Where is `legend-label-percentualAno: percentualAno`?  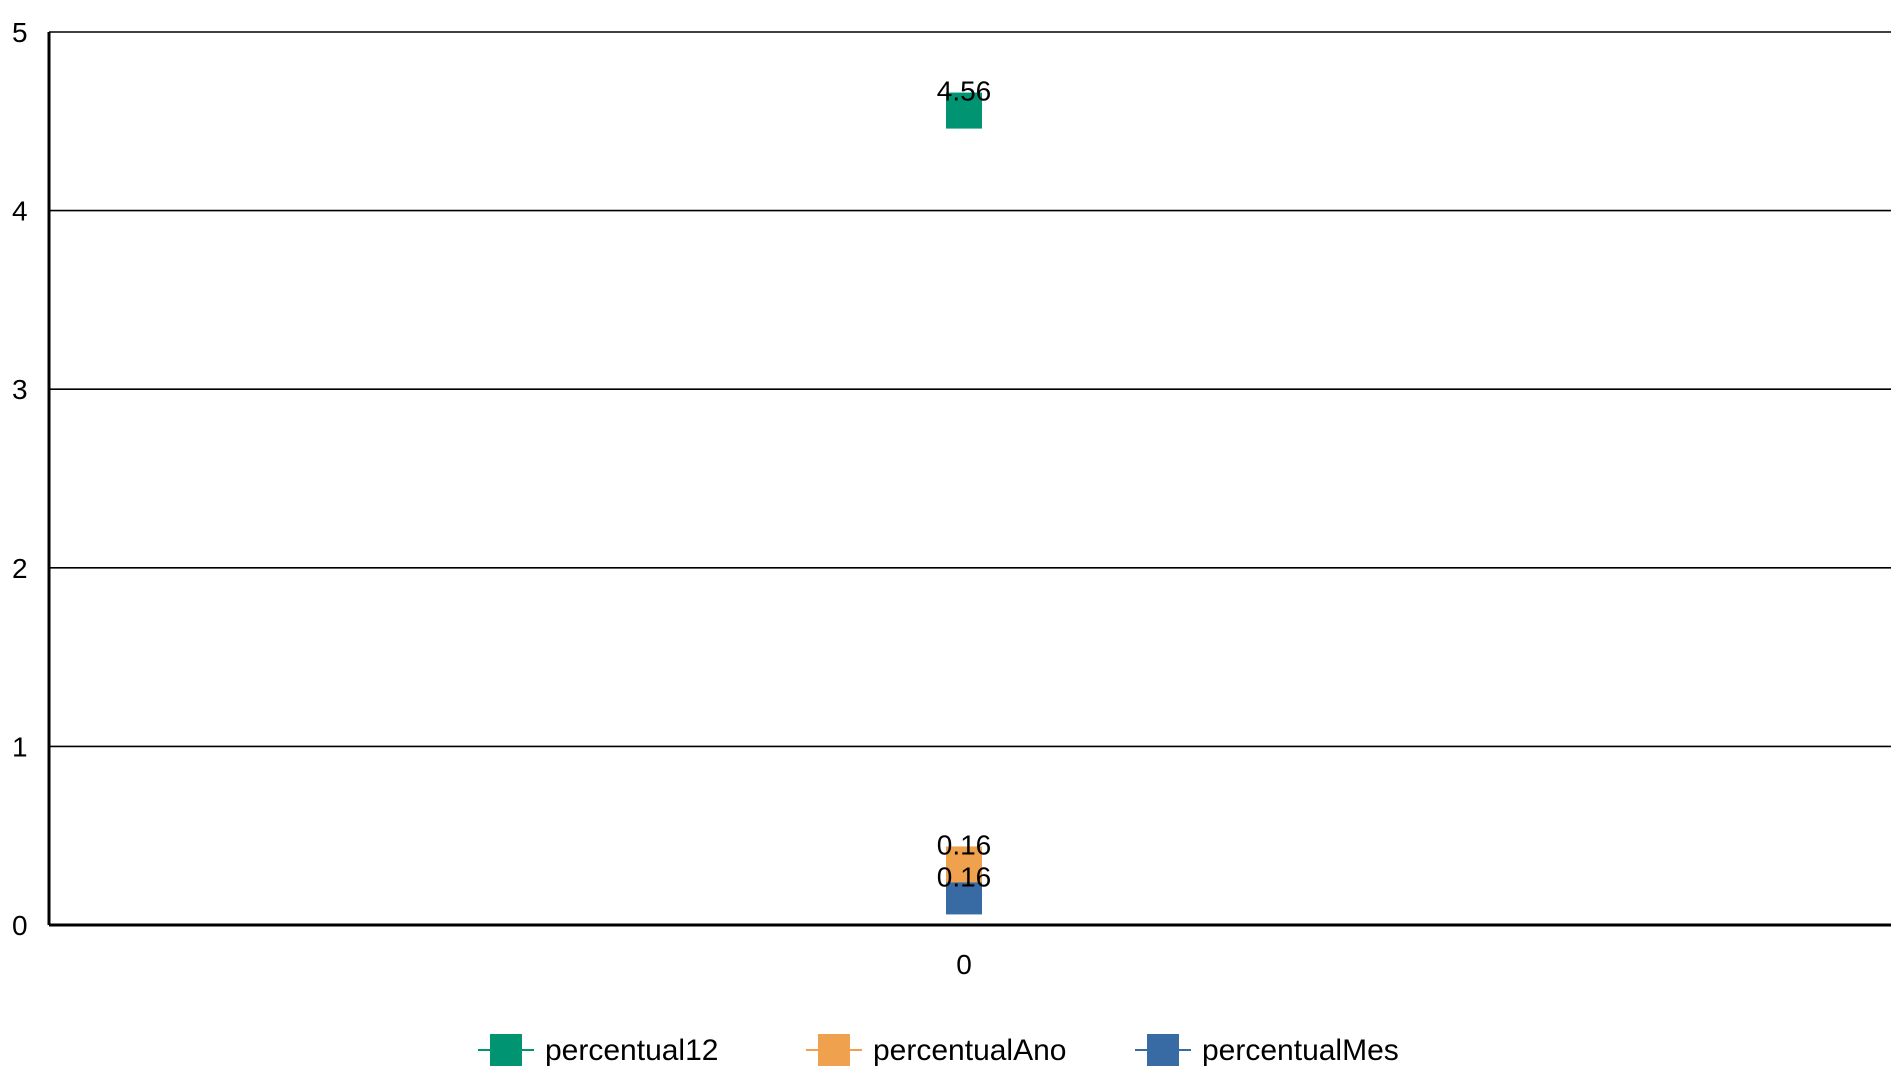 legend-label-percentualAno: percentualAno is located at coordinates (969, 1050).